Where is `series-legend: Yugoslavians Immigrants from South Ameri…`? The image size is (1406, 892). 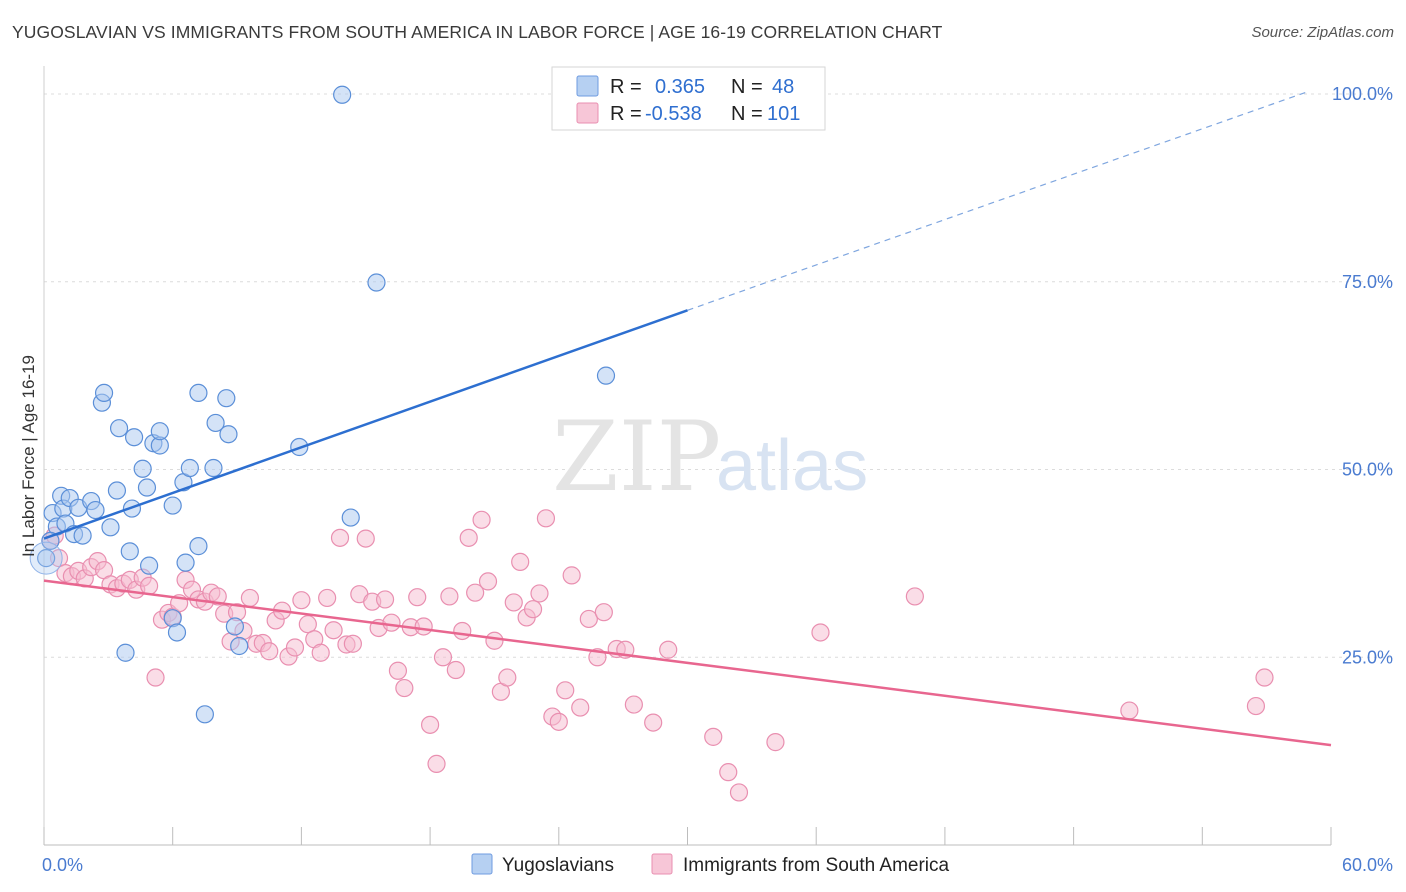
series-legend: Yugoslavians Immigrants from South Ameri… is located at coordinates (710, 864).